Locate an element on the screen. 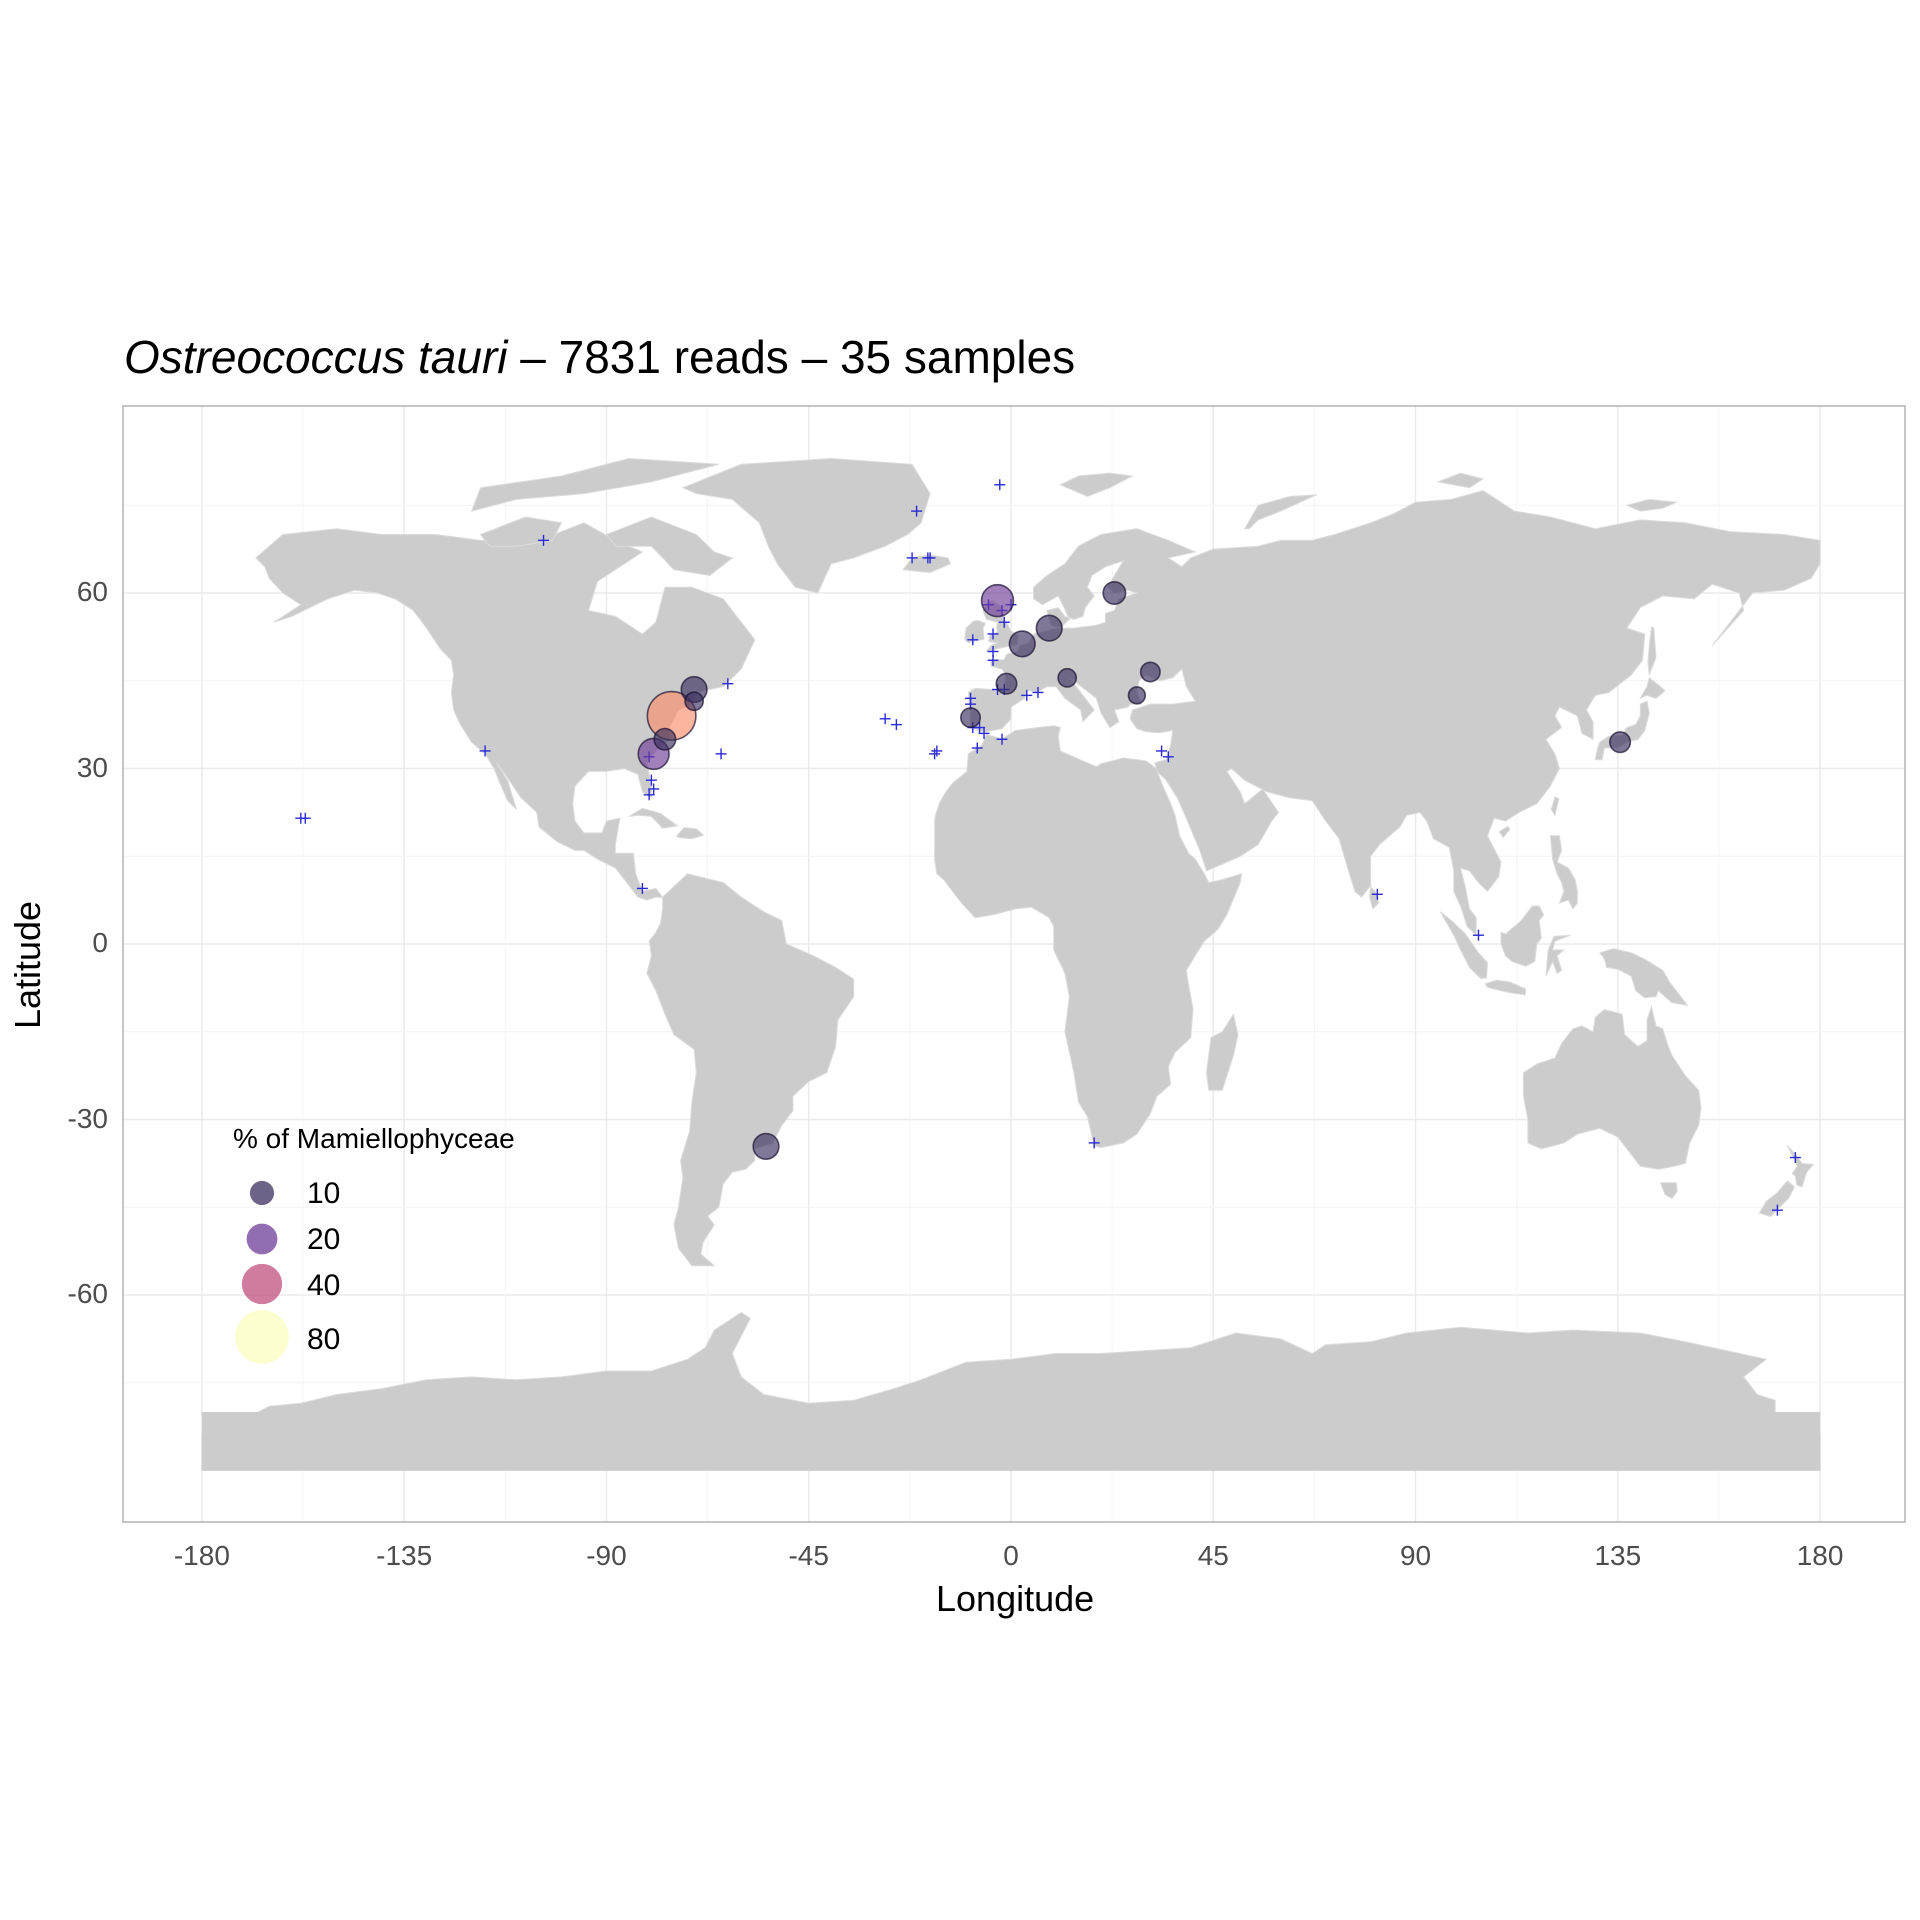 The image size is (1920, 1920). x-tick-label: -135 is located at coordinates (404, 1555).